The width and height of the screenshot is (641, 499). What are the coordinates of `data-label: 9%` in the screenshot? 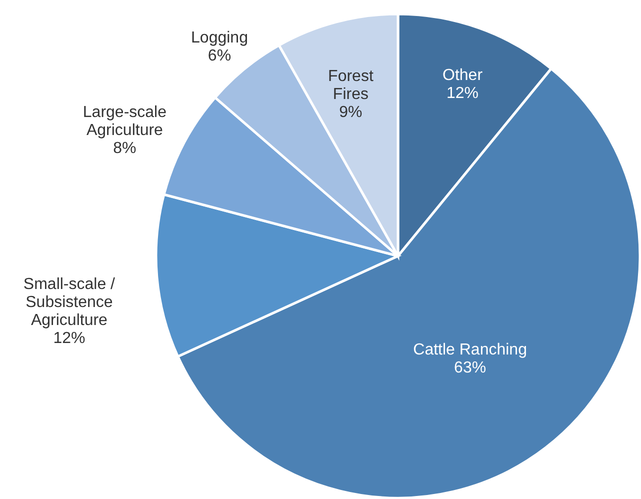 It's located at (350, 113).